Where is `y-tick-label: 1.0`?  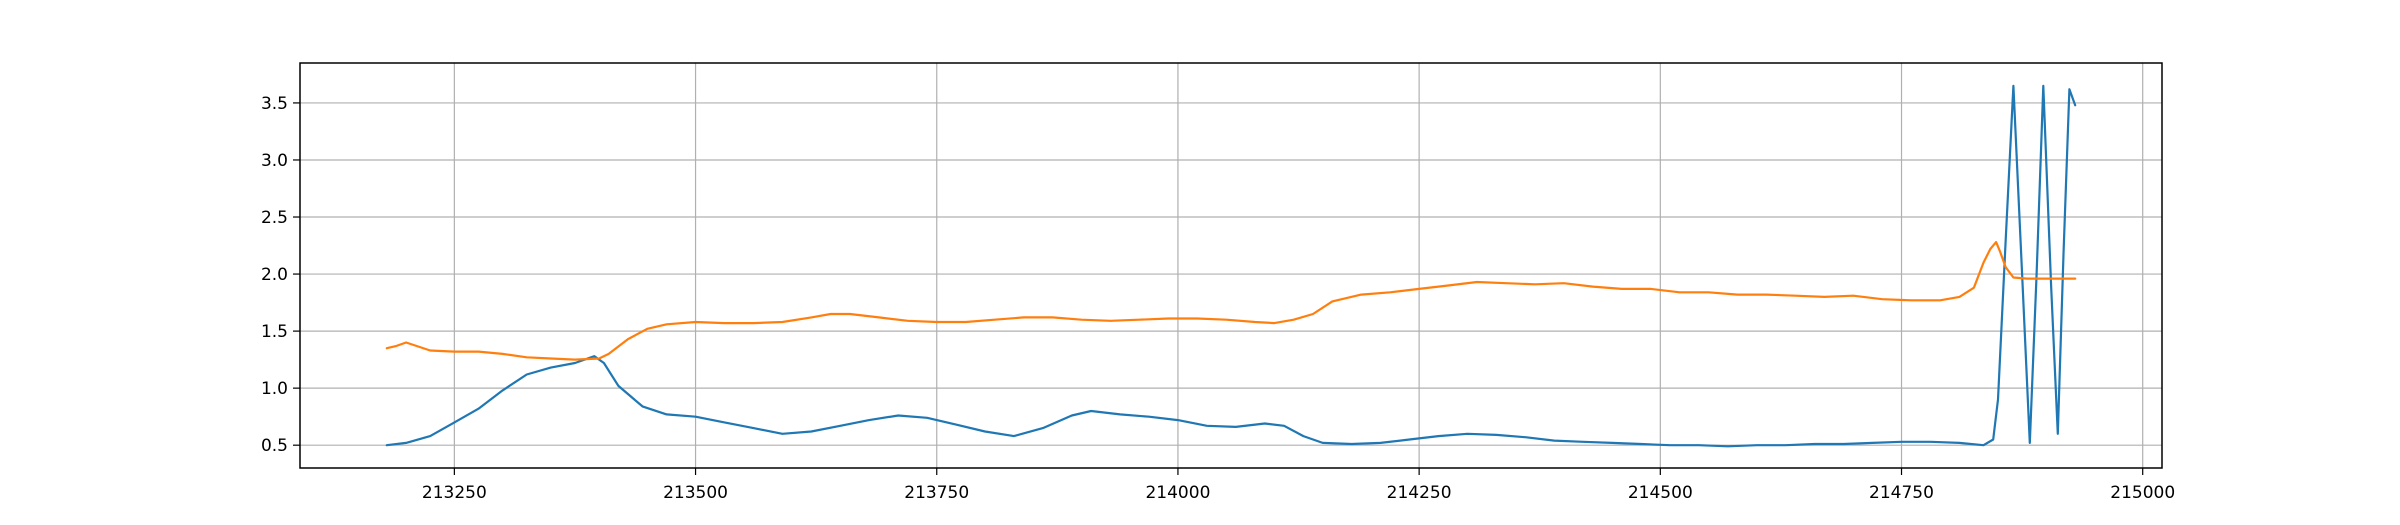 y-tick-label: 1.0 is located at coordinates (274, 389).